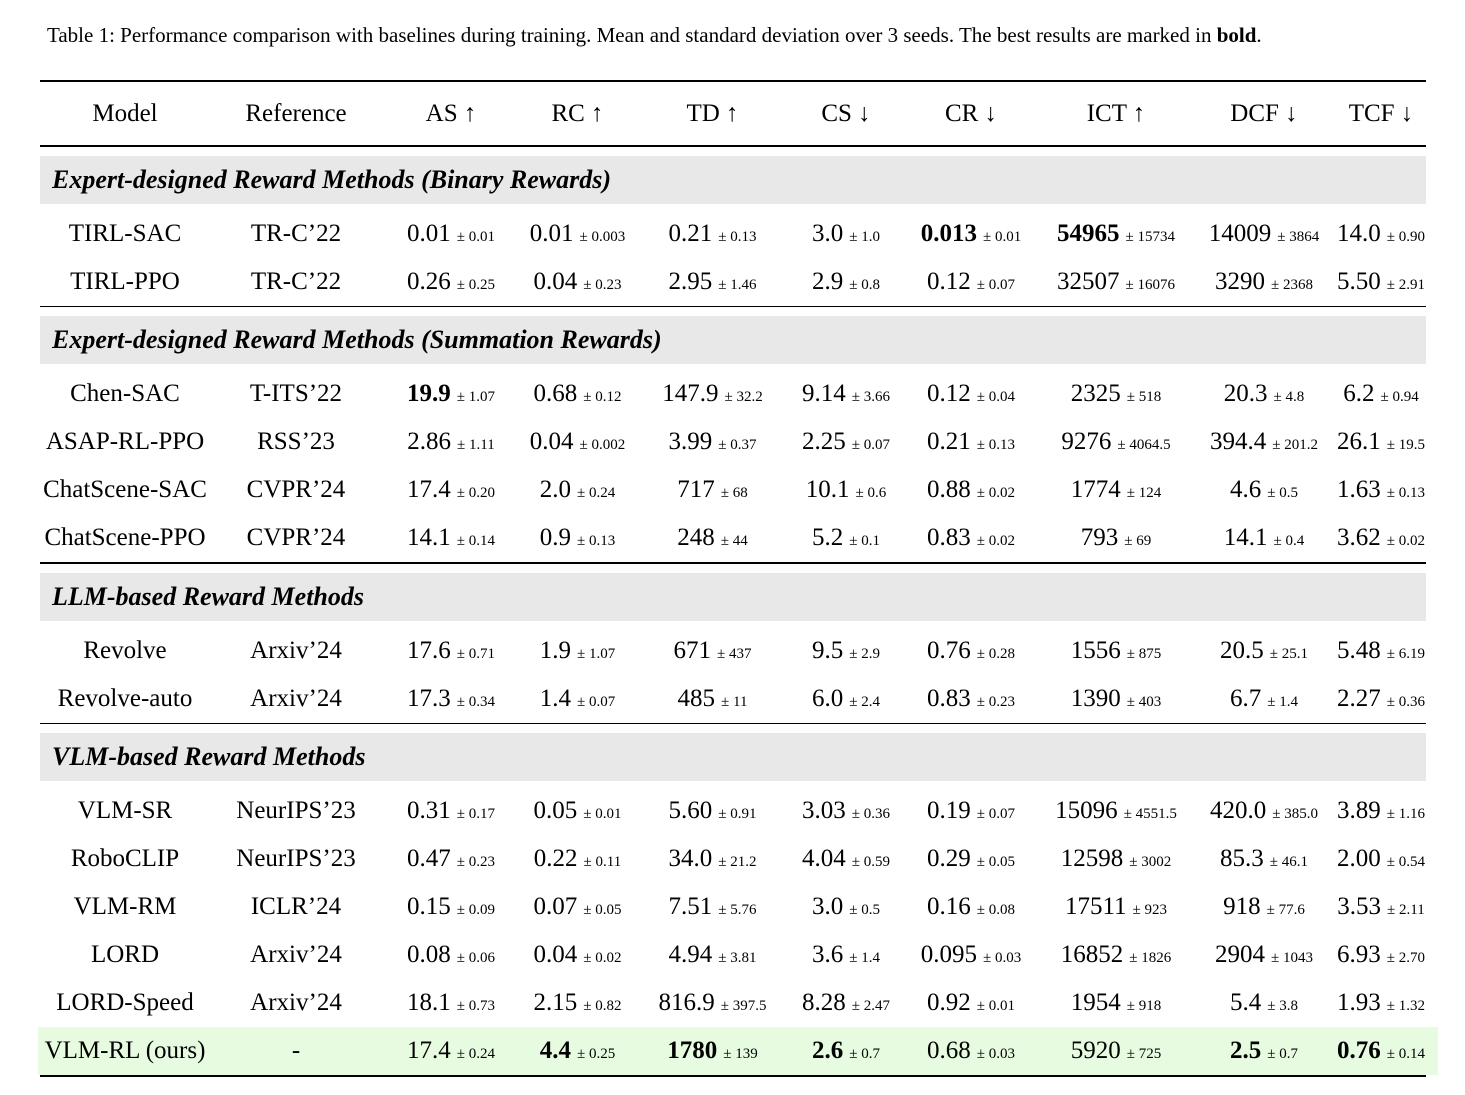 This screenshot has width=1465, height=1095. What do you see at coordinates (451, 907) in the screenshot?
I see `metric-cell: 0.15 ± 0.09` at bounding box center [451, 907].